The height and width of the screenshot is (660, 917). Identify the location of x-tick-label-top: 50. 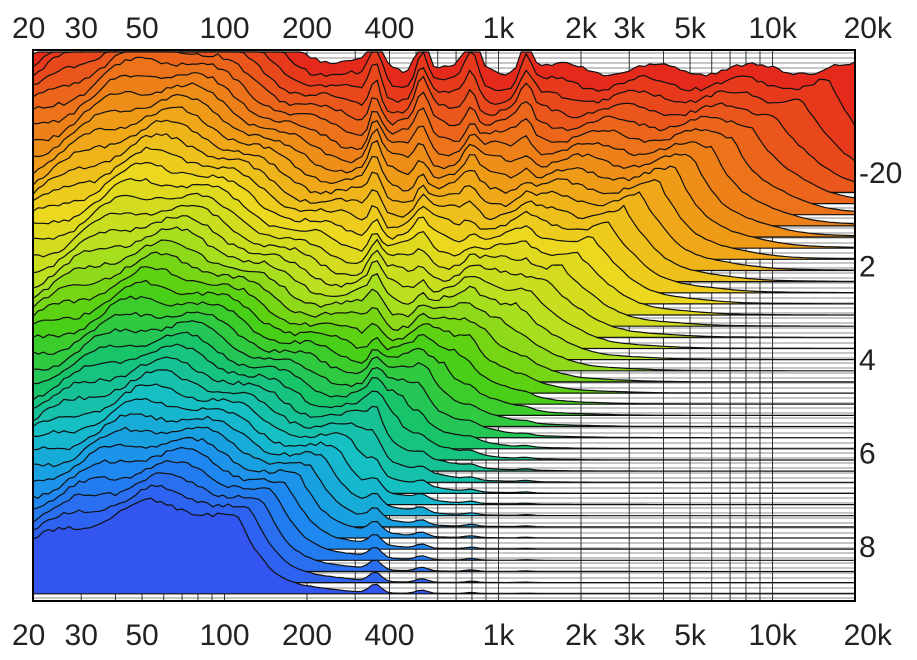
(141, 28).